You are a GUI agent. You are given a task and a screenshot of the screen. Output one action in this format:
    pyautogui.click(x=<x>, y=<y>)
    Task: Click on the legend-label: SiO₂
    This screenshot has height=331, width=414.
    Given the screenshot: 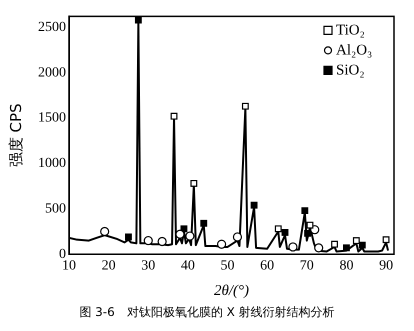 What is the action you would take?
    pyautogui.click(x=350, y=70)
    